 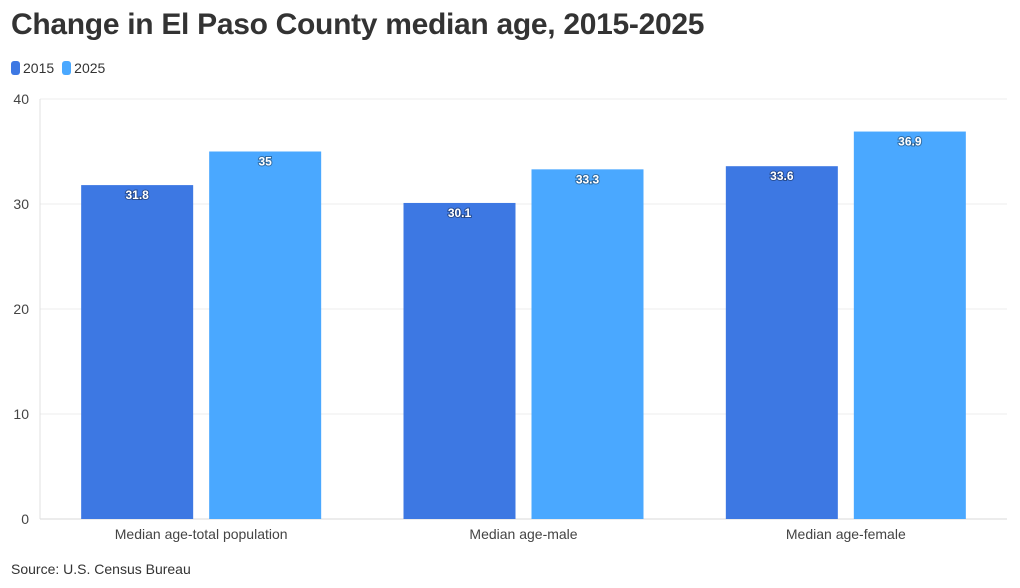 What do you see at coordinates (101, 569) in the screenshot?
I see `source-note: Source: U.S. Census Bureau` at bounding box center [101, 569].